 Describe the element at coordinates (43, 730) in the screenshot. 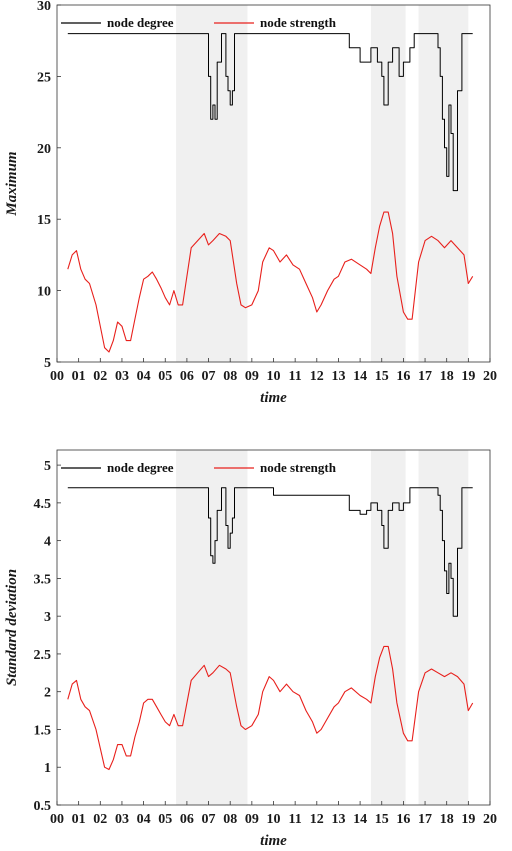

I see `y-tick-label: 1.5` at that location.